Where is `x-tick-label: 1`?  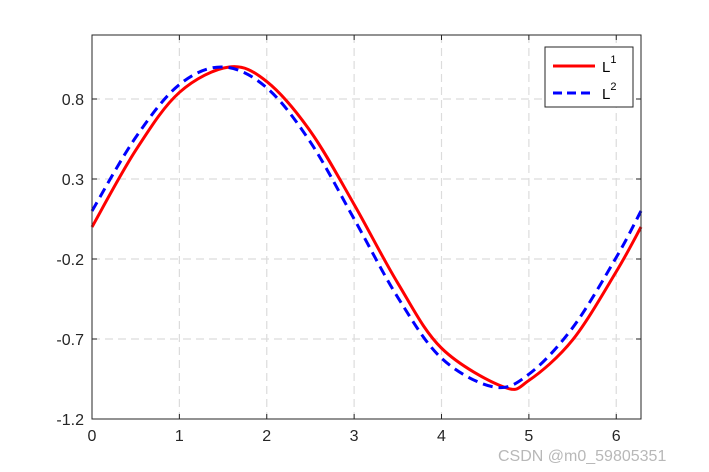 x-tick-label: 1 is located at coordinates (179, 436).